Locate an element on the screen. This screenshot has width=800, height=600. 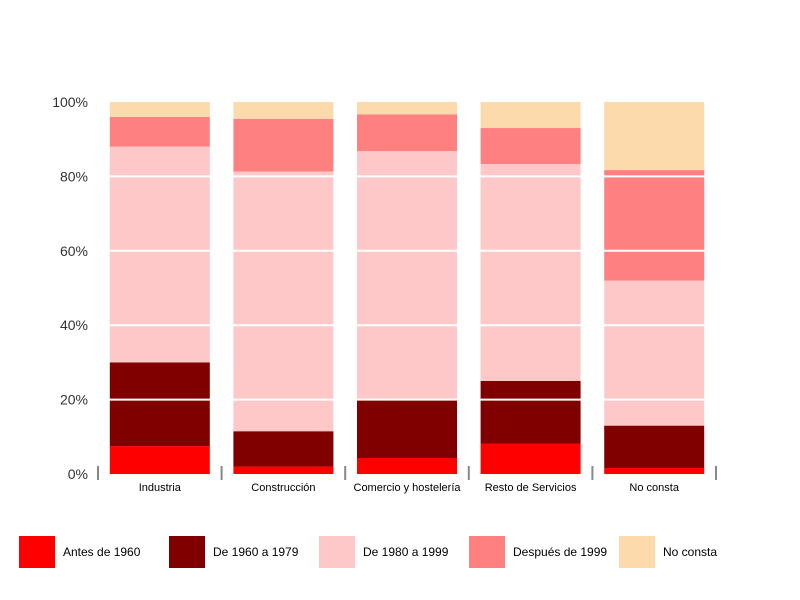
legend-item-1960-1979: De 1960 a 1979 is located at coordinates (244, 552).